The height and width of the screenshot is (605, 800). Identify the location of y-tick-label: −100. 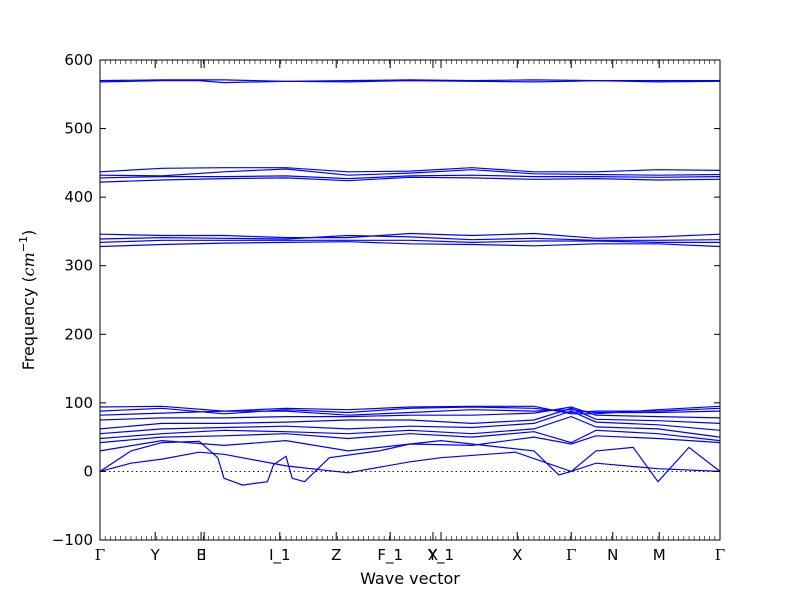
(72, 540).